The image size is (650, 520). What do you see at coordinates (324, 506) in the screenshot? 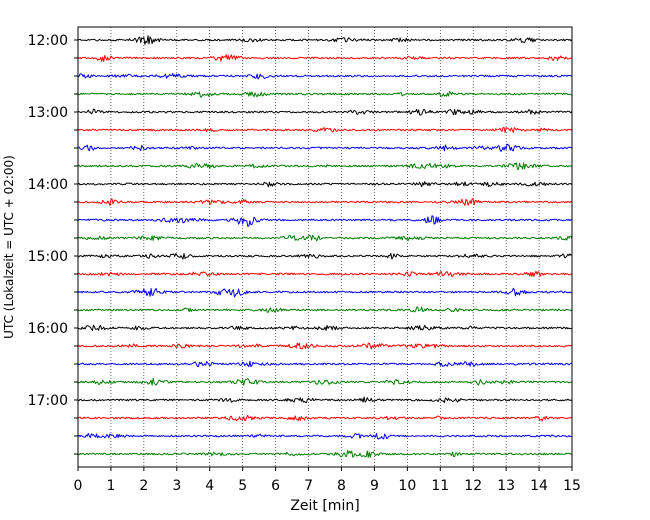
I see `x-axis-label: Zeit [min]` at bounding box center [324, 506].